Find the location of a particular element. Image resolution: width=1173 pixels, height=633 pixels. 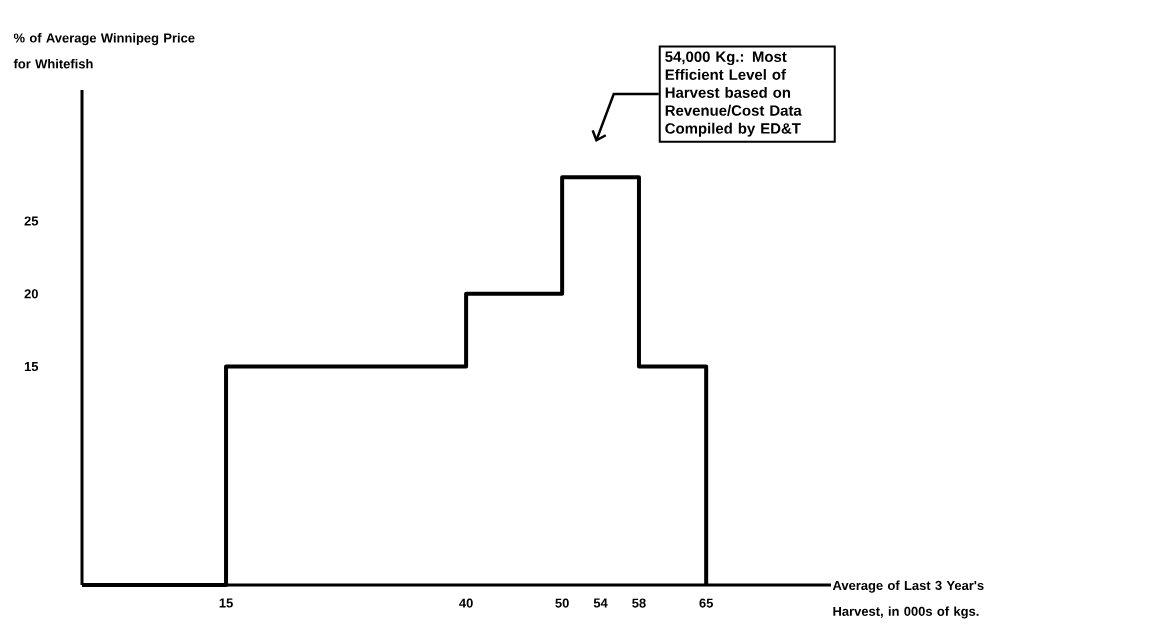

y-tick-label: 20 is located at coordinates (31, 294).